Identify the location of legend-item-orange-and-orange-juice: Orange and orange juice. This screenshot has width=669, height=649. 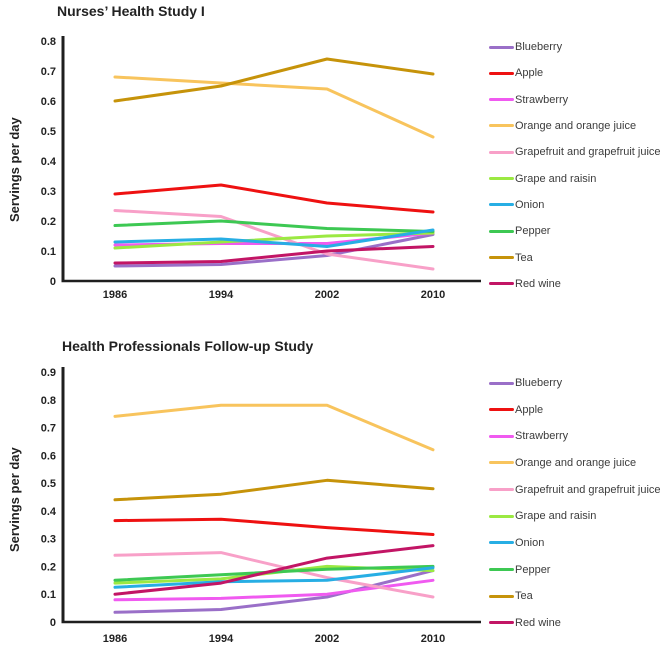
(578, 463).